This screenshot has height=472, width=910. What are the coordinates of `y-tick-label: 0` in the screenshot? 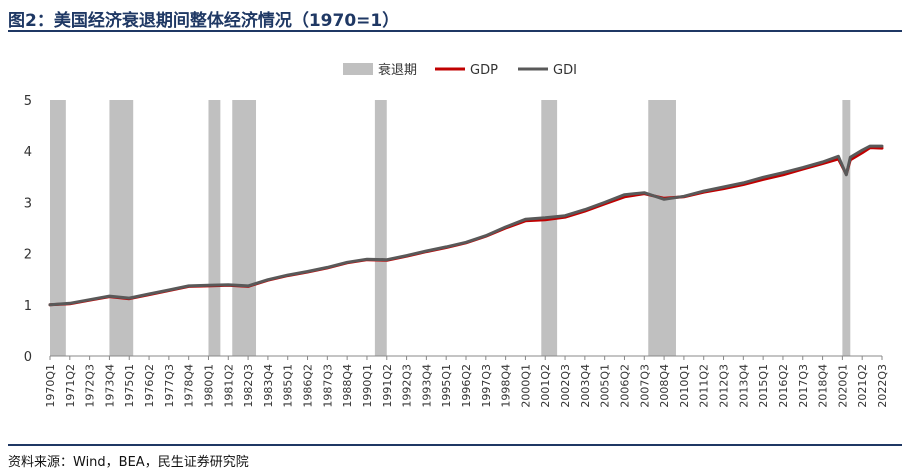 It's located at (28, 357).